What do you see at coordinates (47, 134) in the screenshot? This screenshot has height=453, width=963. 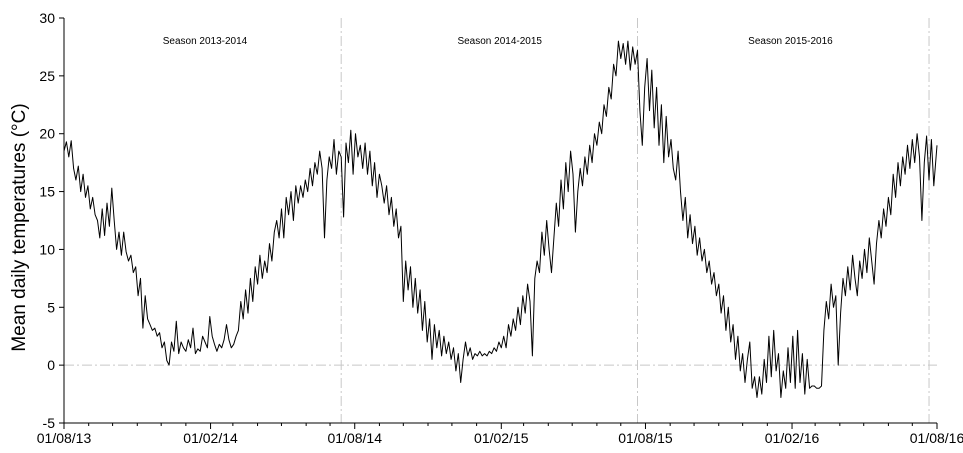 I see `y-tick-label: 20` at bounding box center [47, 134].